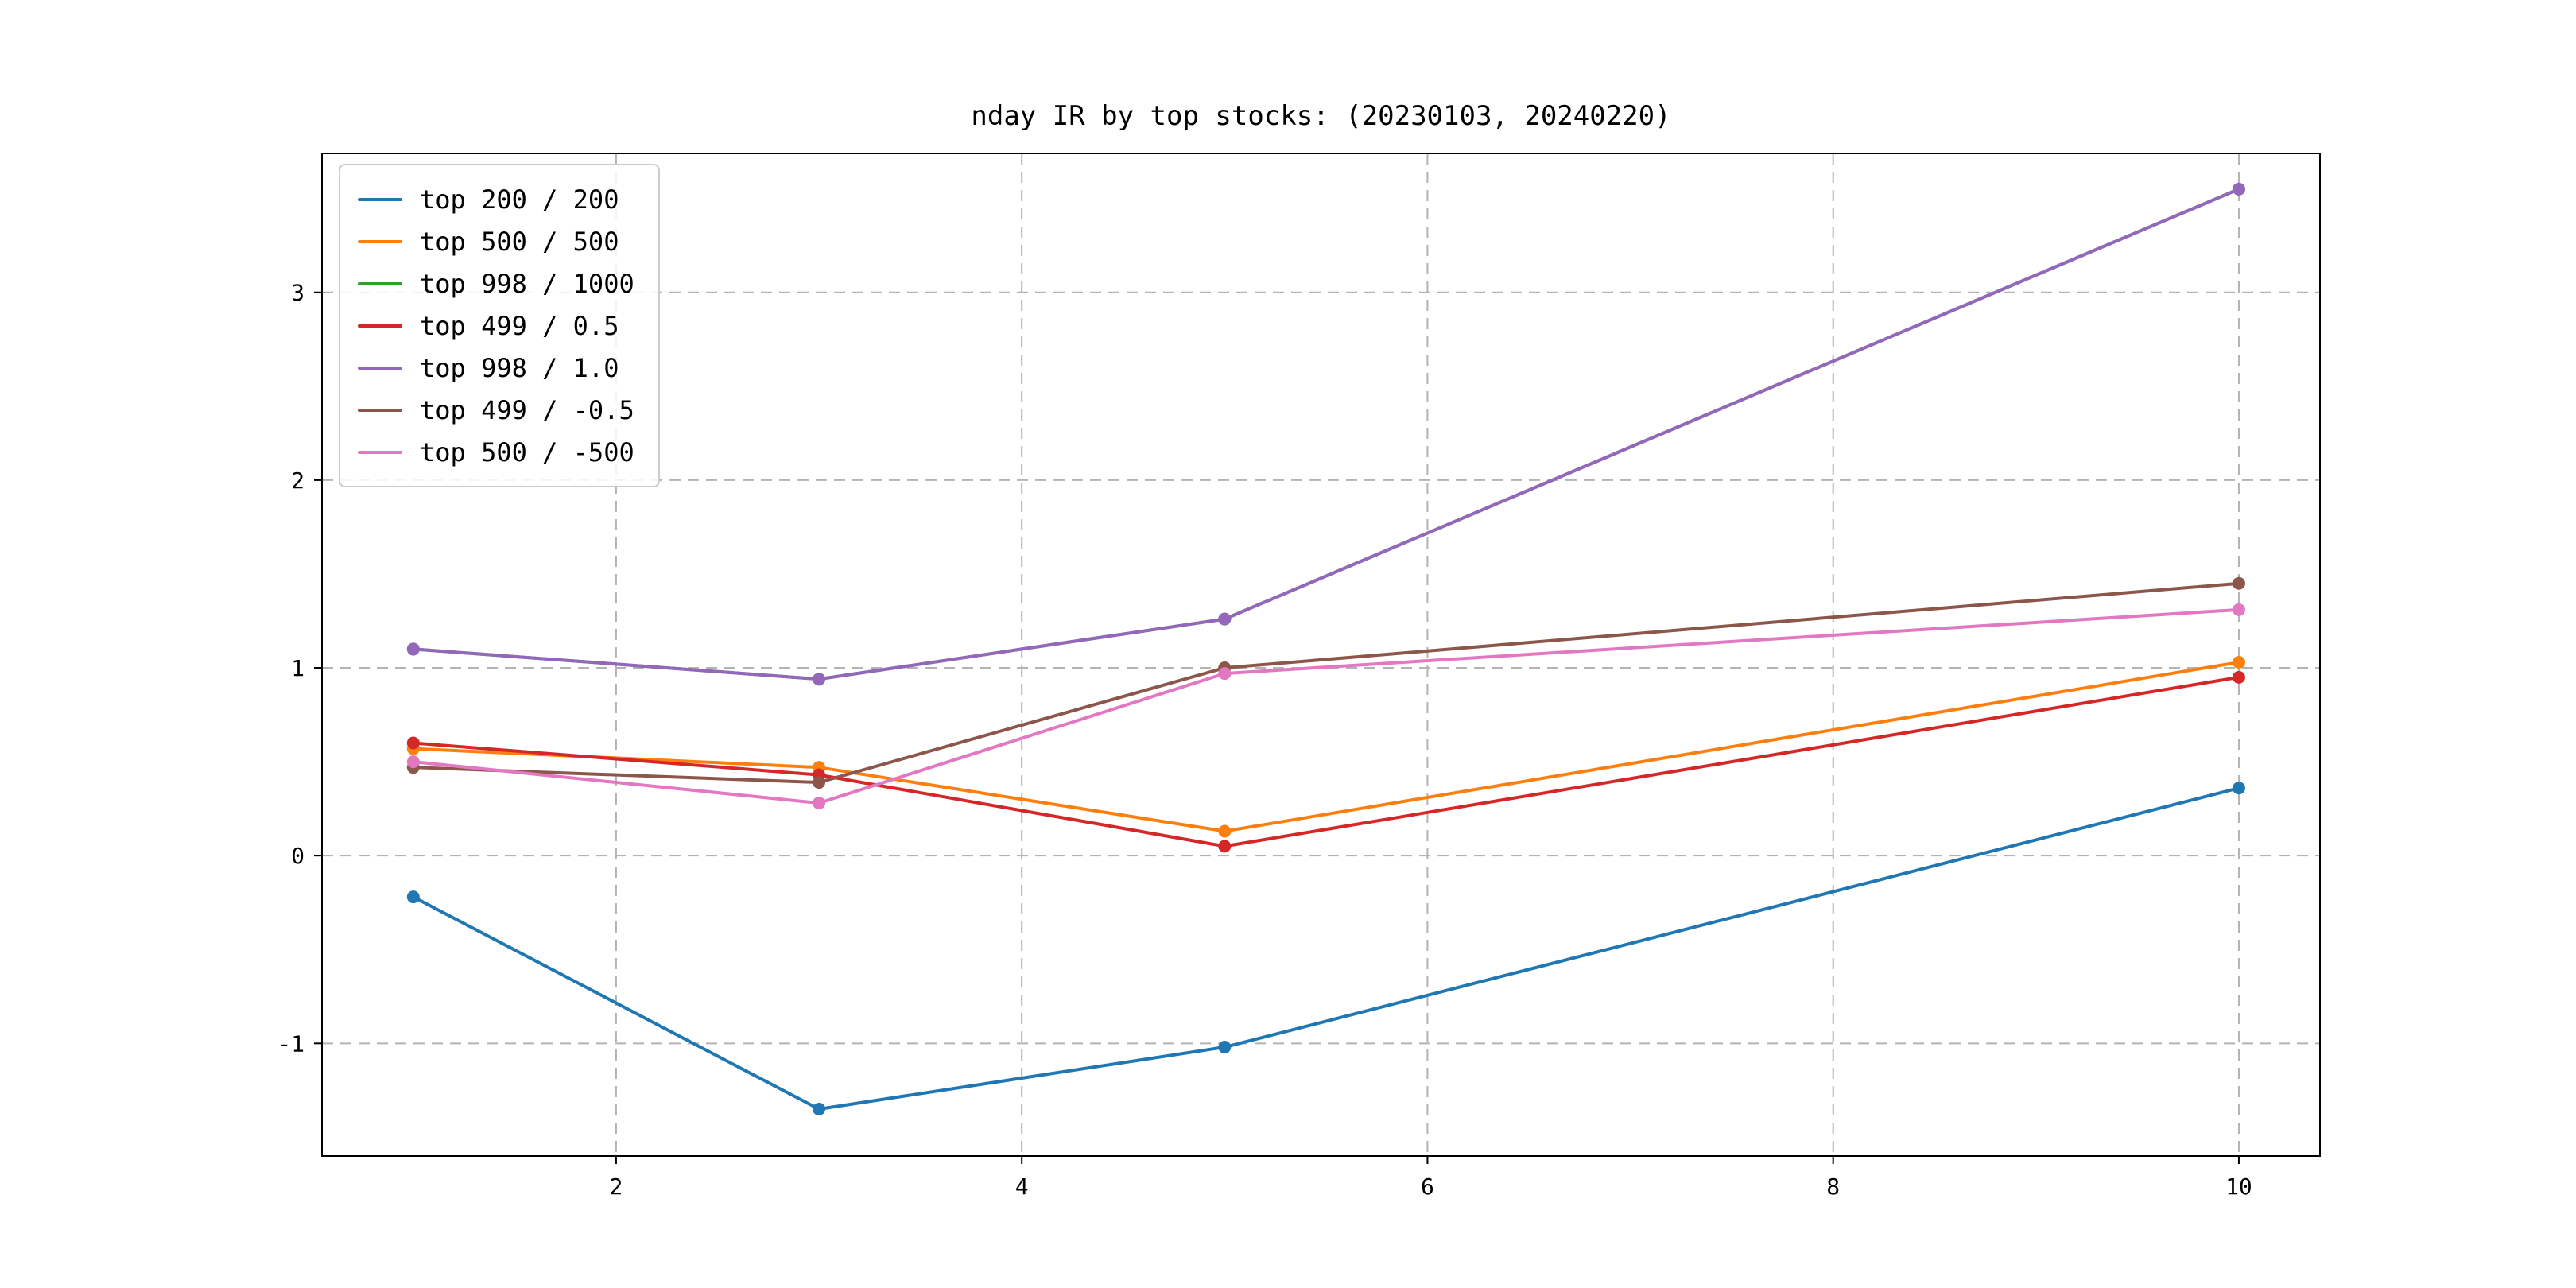 This screenshot has width=2576, height=1288. Describe the element at coordinates (1833, 1187) in the screenshot. I see `x-tick-label: 8` at that location.